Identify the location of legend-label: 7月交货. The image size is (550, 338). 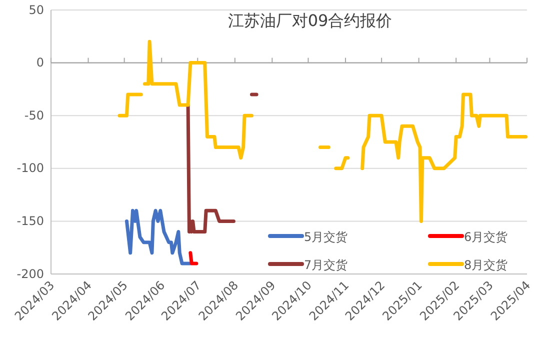
(326, 265).